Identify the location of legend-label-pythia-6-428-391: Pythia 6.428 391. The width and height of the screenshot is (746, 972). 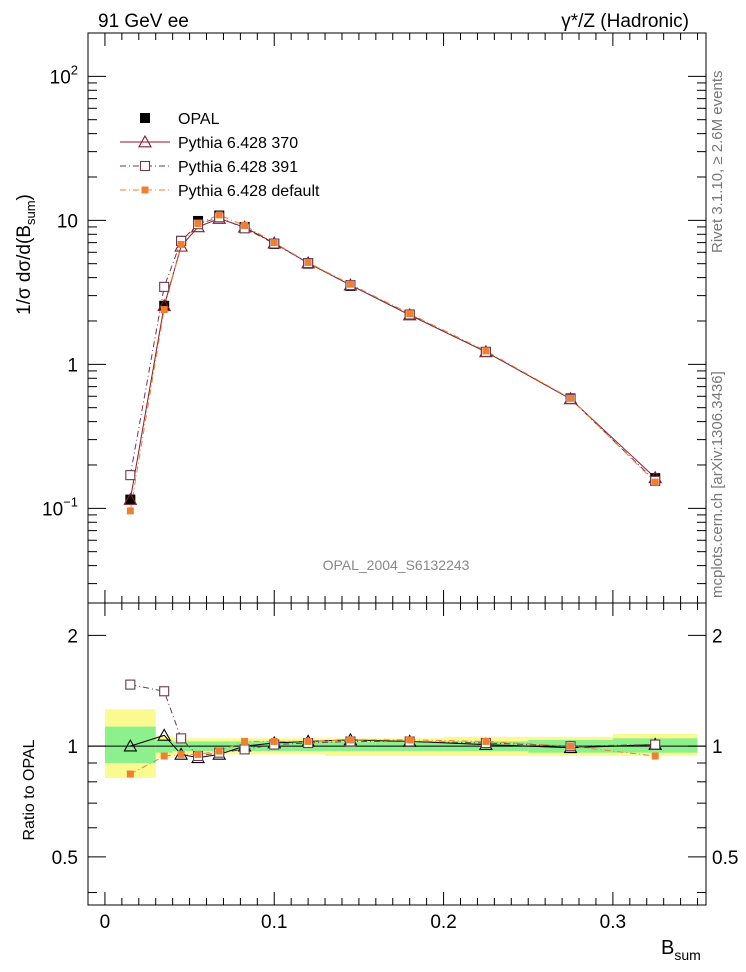
(238, 167).